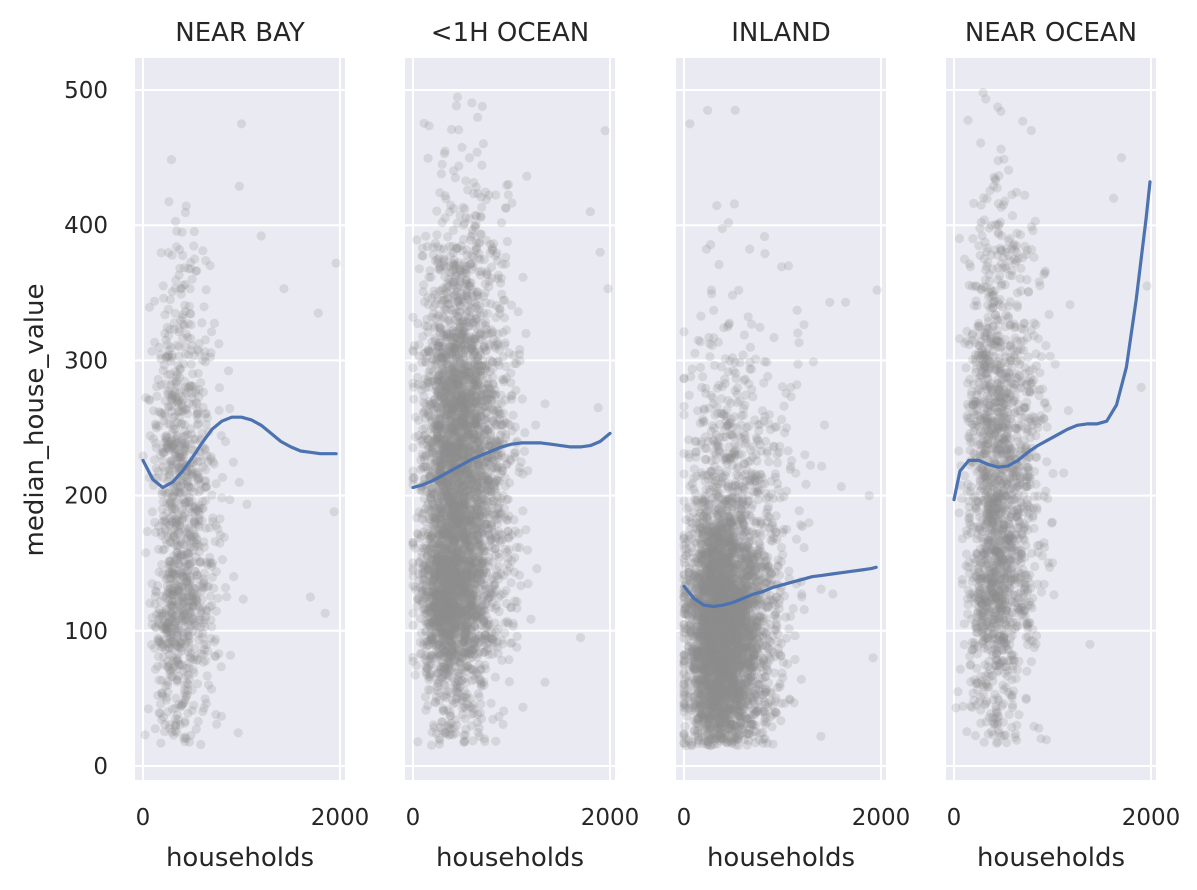 The width and height of the screenshot is (1197, 890). I want to click on y-axis-label: median_house_value, so click(35, 420).